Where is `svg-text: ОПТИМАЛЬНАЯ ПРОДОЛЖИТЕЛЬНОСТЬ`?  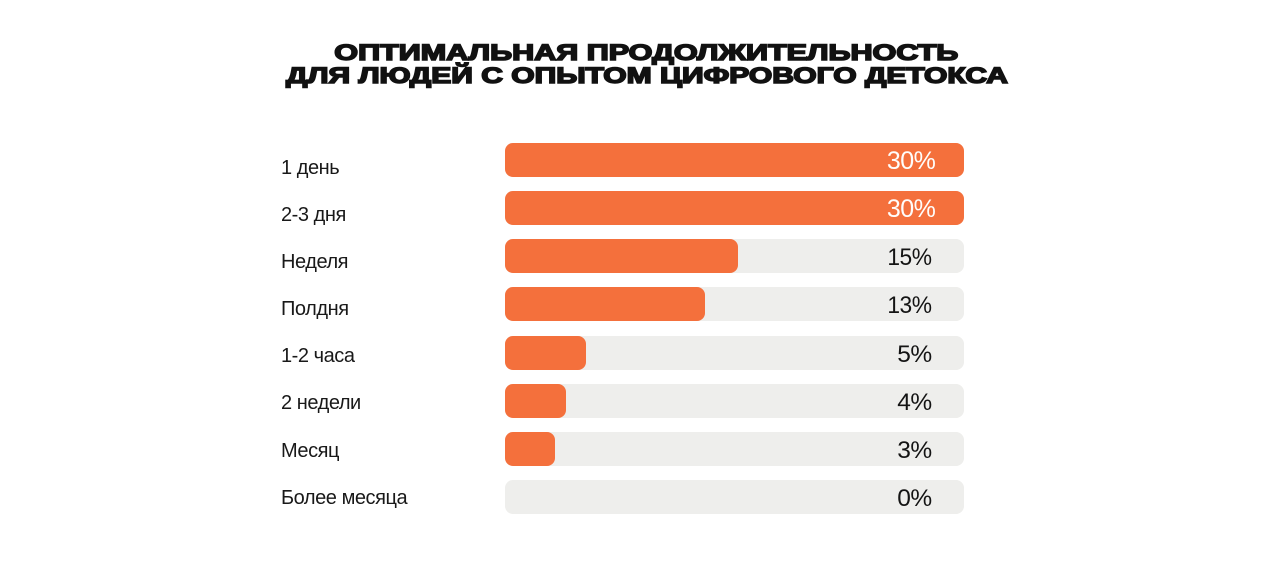 svg-text: ОПТИМАЛЬНАЯ ПРОДОЛЖИТЕЛЬНОСТЬ is located at coordinates (646, 52).